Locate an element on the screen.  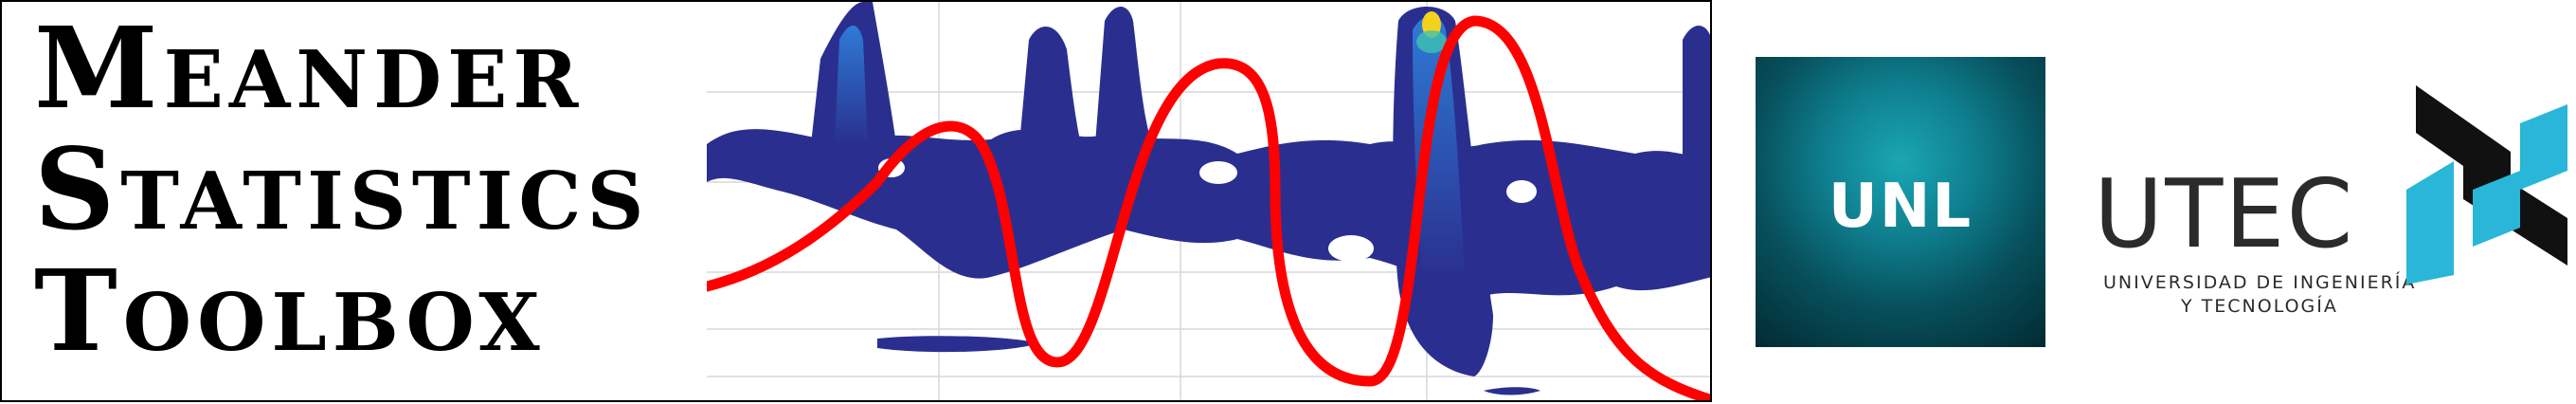
contour-gaps is located at coordinates (1207, 210).